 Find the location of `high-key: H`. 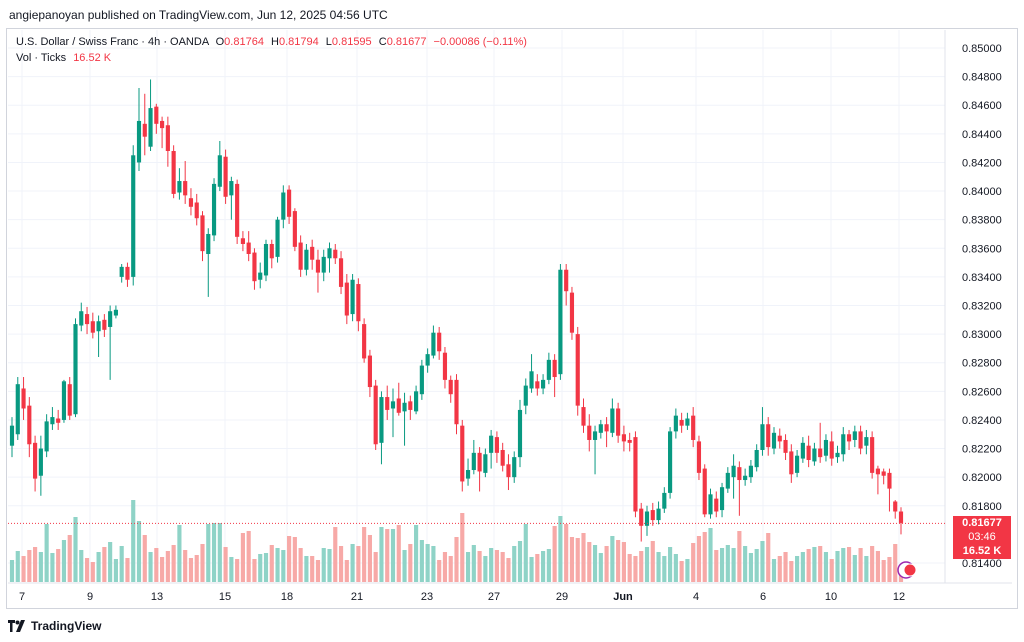

high-key: H is located at coordinates (275, 42).